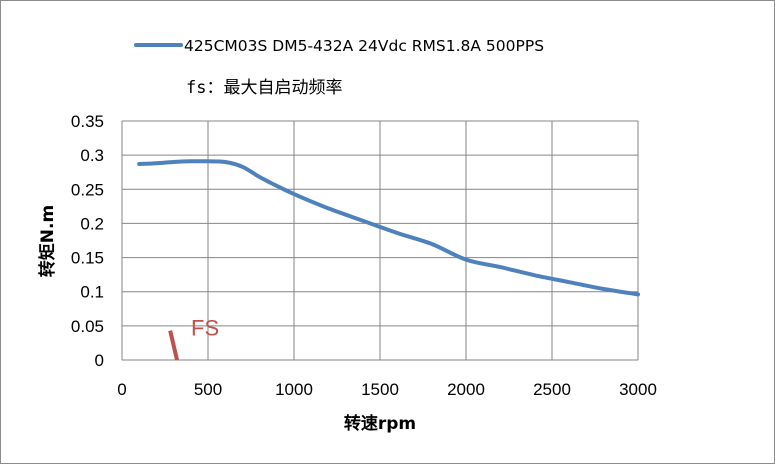 The height and width of the screenshot is (465, 775). Describe the element at coordinates (92, 155) in the screenshot. I see `y-tick-label: 0.3` at that location.